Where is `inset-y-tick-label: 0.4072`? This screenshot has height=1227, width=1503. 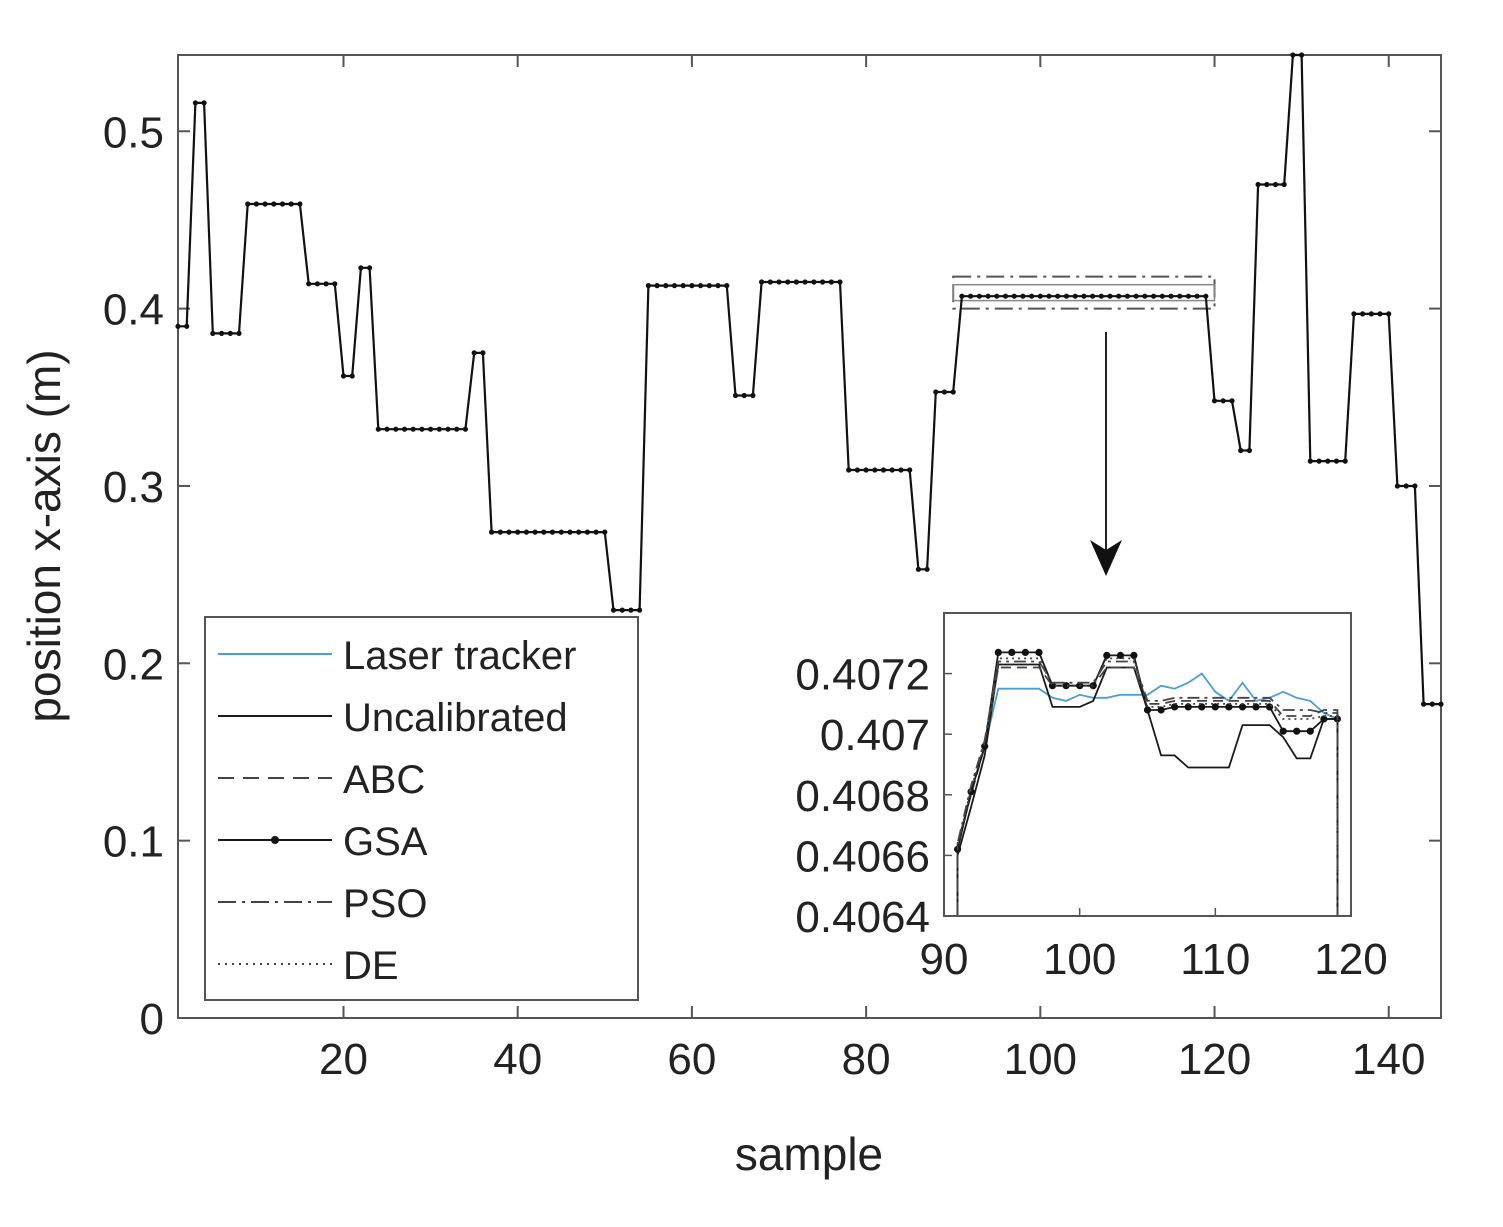
inset-y-tick-label: 0.4072 is located at coordinates (862, 675).